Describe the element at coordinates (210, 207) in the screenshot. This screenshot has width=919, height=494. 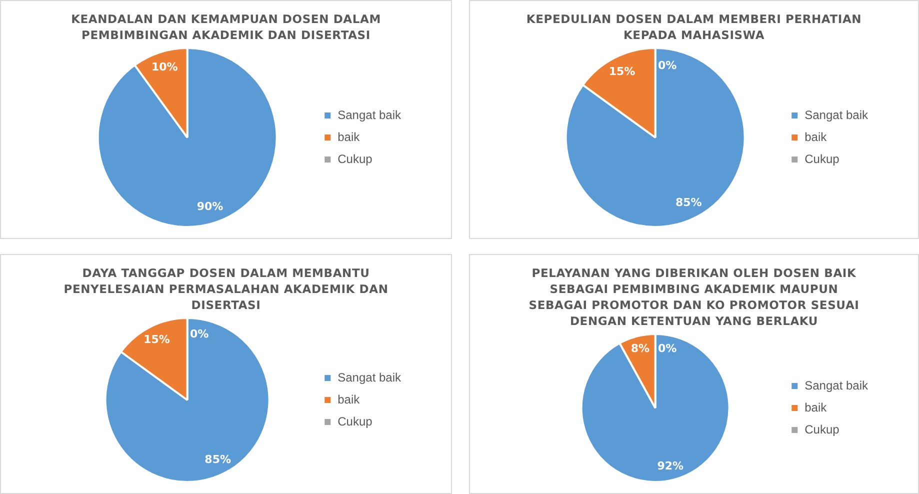
I see `data-label: 90%` at that location.